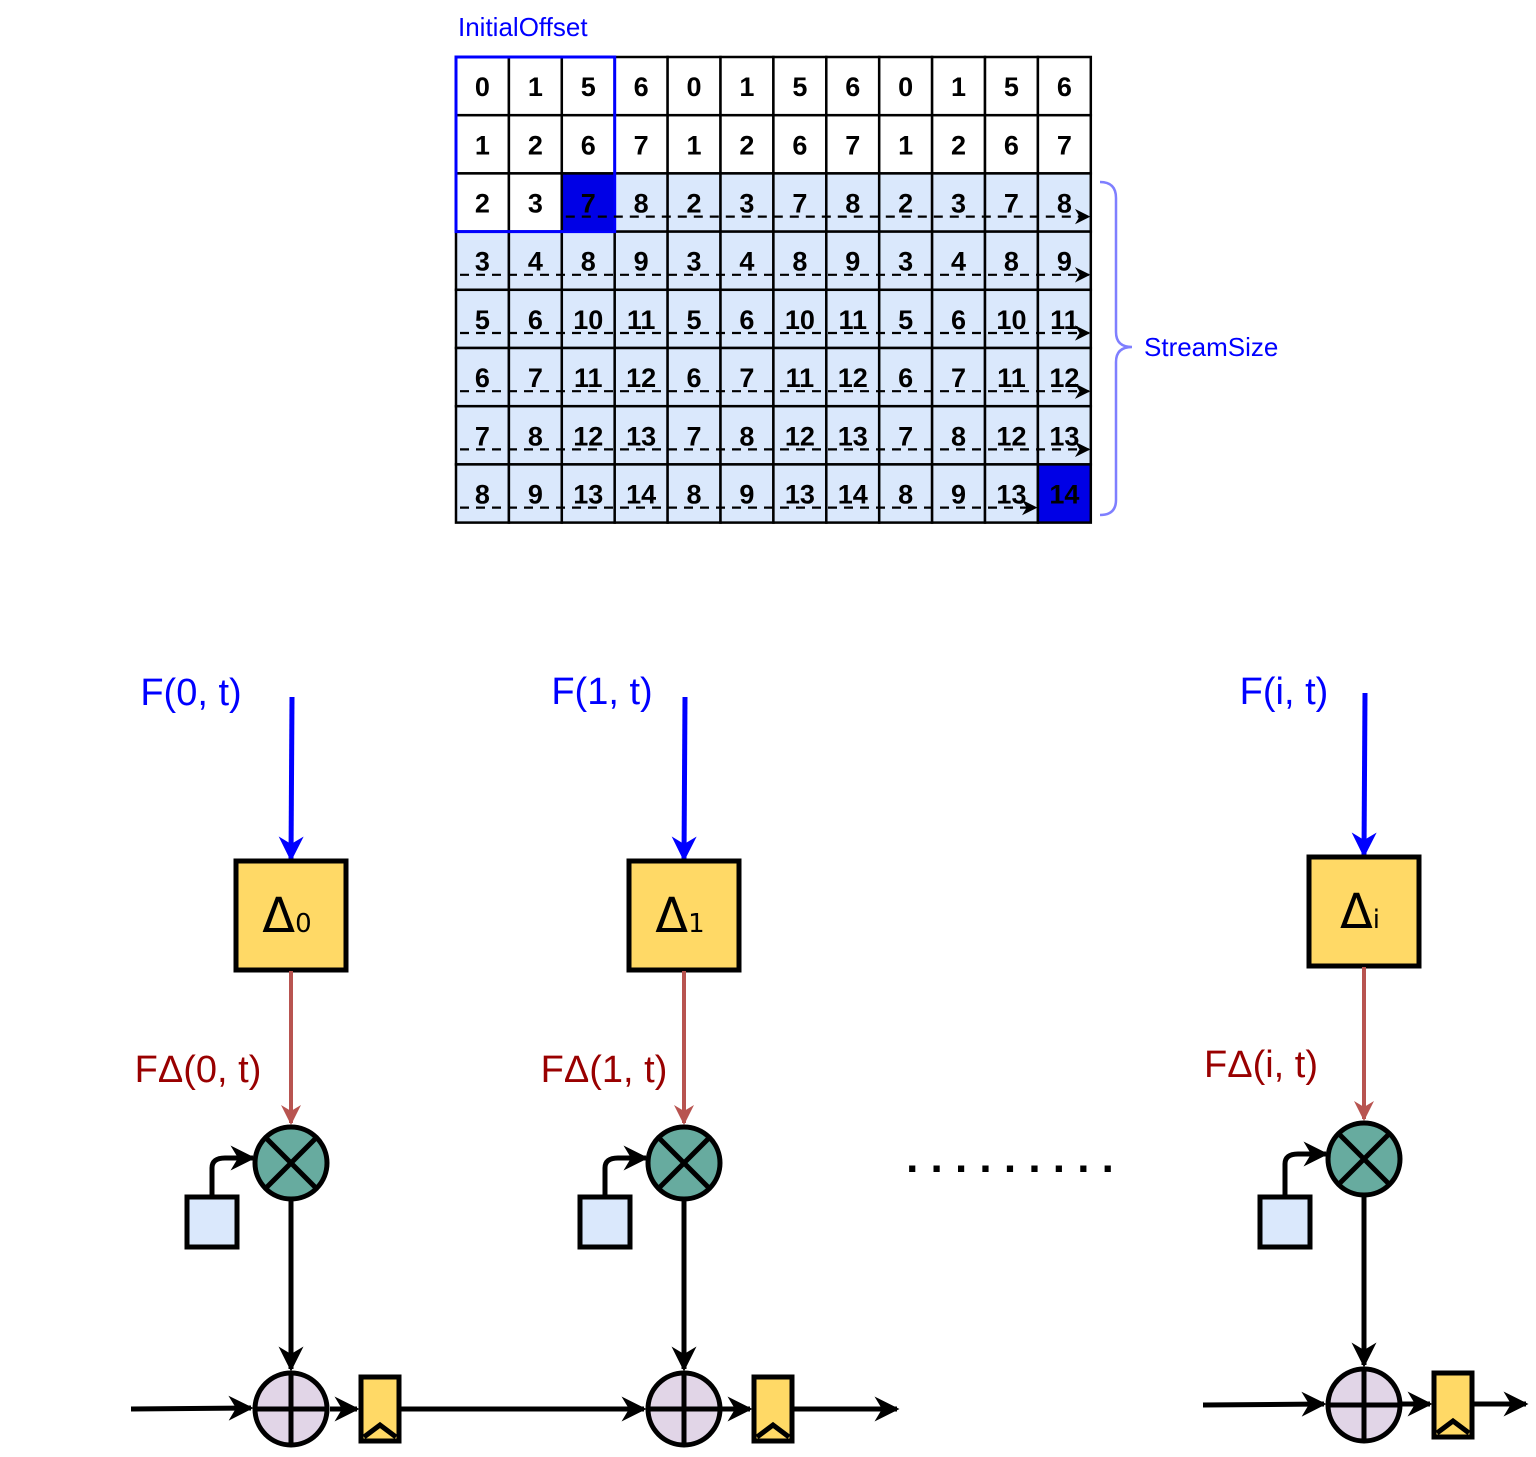  What do you see at coordinates (1284, 692) in the screenshot?
I see `input-label: F(i, t)` at bounding box center [1284, 692].